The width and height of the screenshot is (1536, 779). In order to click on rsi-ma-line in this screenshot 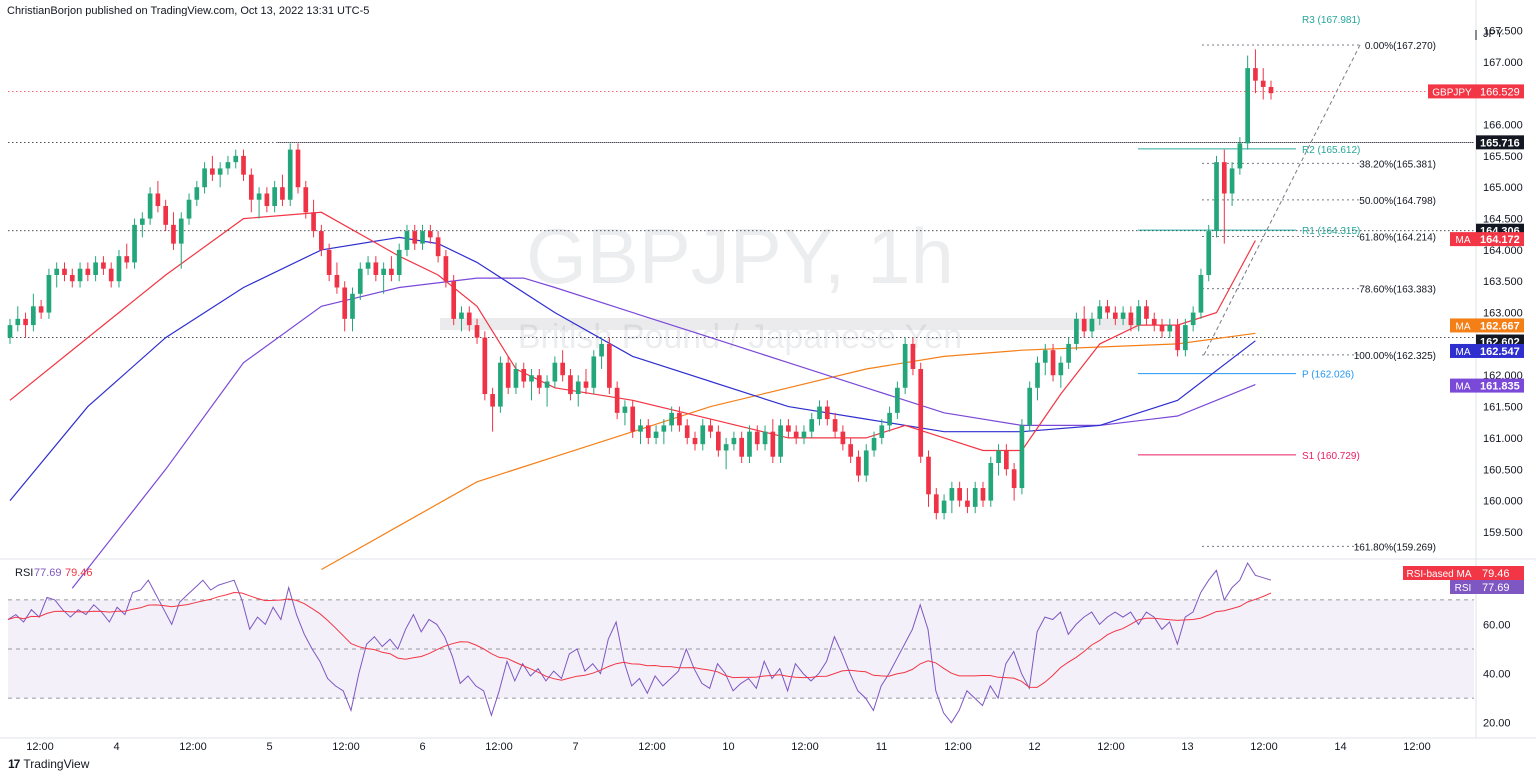, I will do `click(639, 639)`.